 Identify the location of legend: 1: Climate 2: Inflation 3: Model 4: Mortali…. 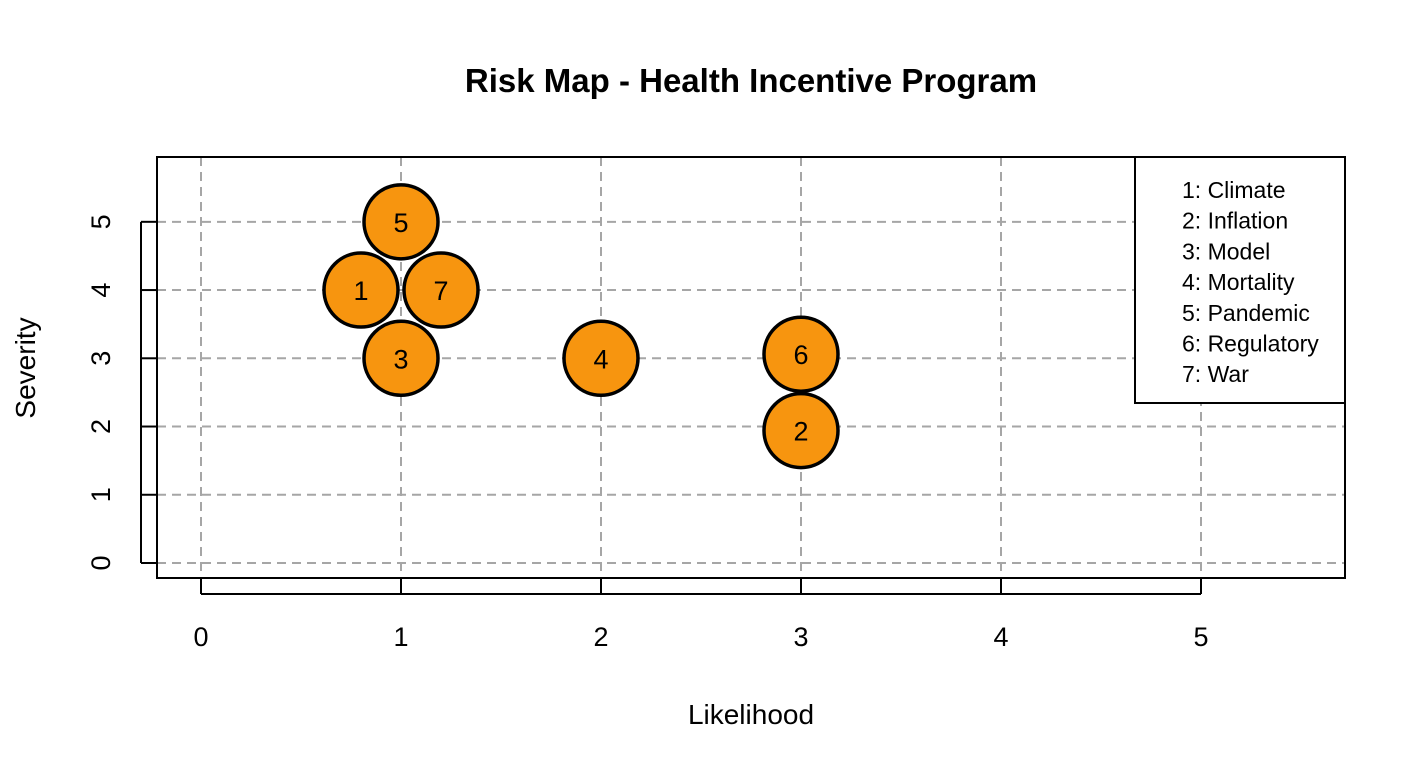
(1240, 280).